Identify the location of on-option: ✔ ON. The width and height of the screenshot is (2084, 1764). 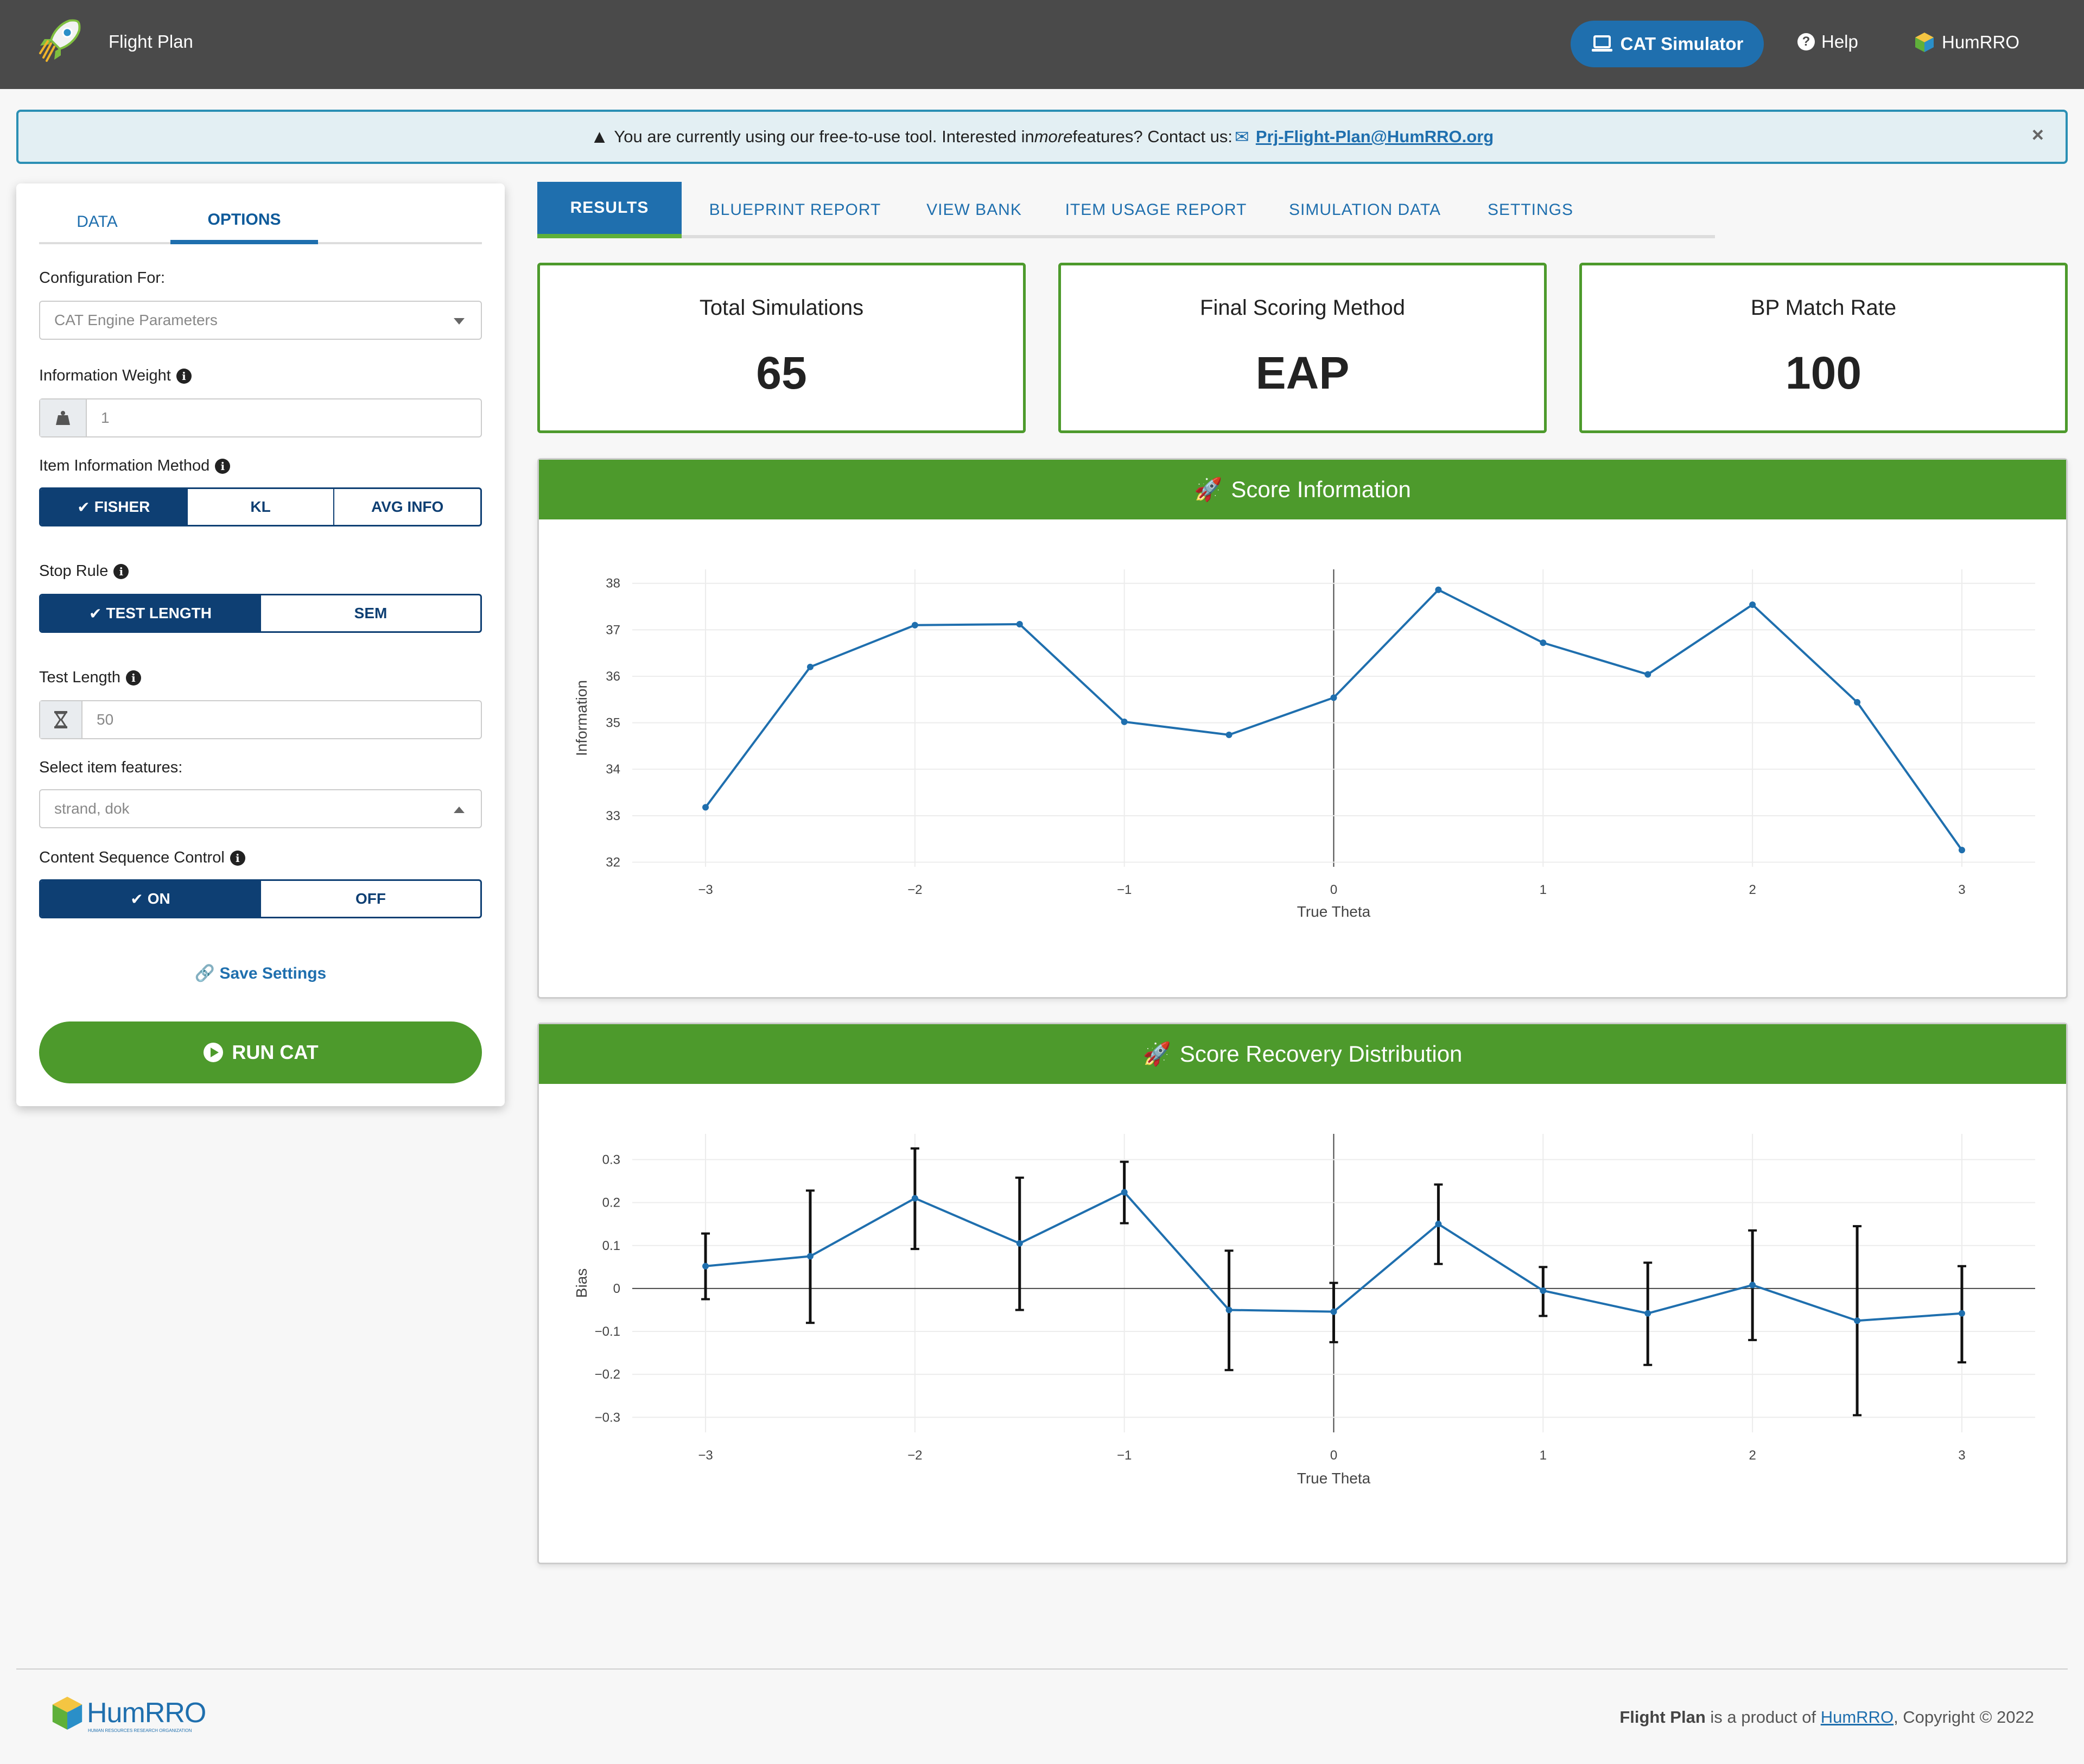
(151, 899).